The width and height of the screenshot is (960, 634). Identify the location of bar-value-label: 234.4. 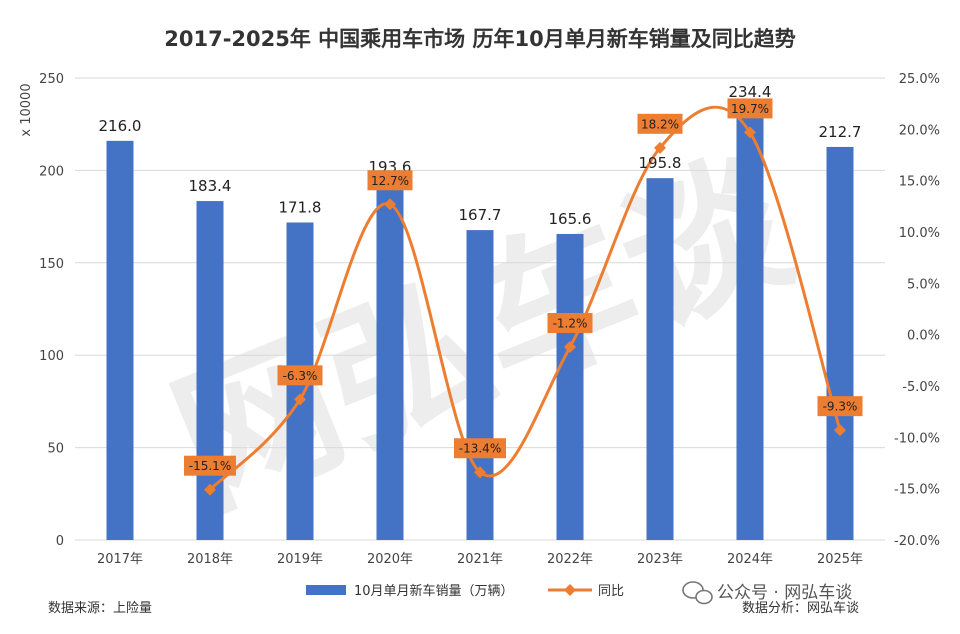
(750, 92).